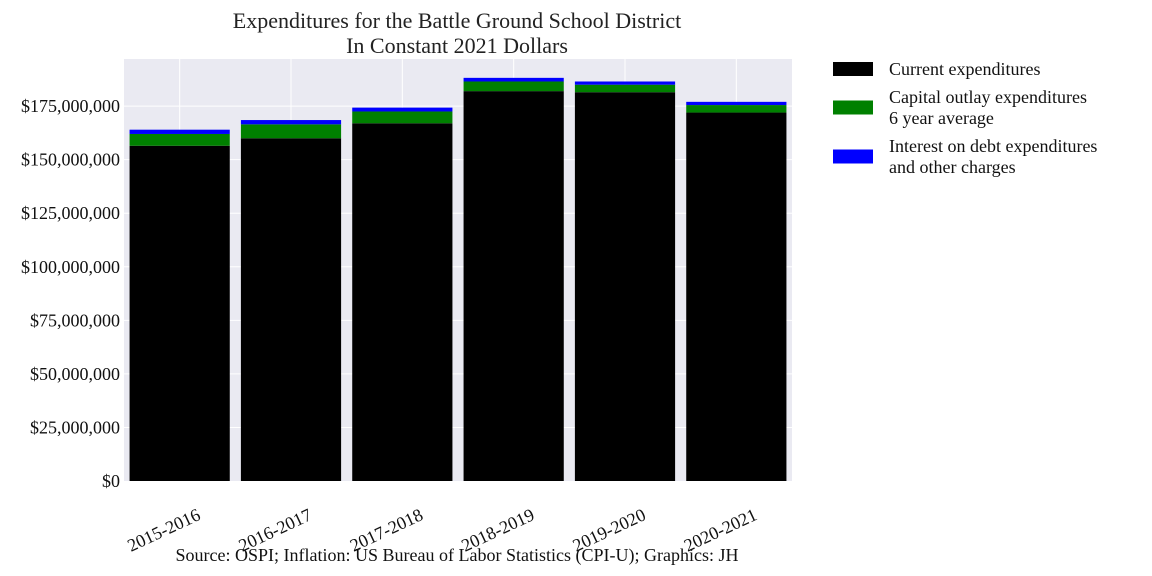 This screenshot has width=1152, height=576. I want to click on y-tick-label: $75,000,000, so click(75, 320).